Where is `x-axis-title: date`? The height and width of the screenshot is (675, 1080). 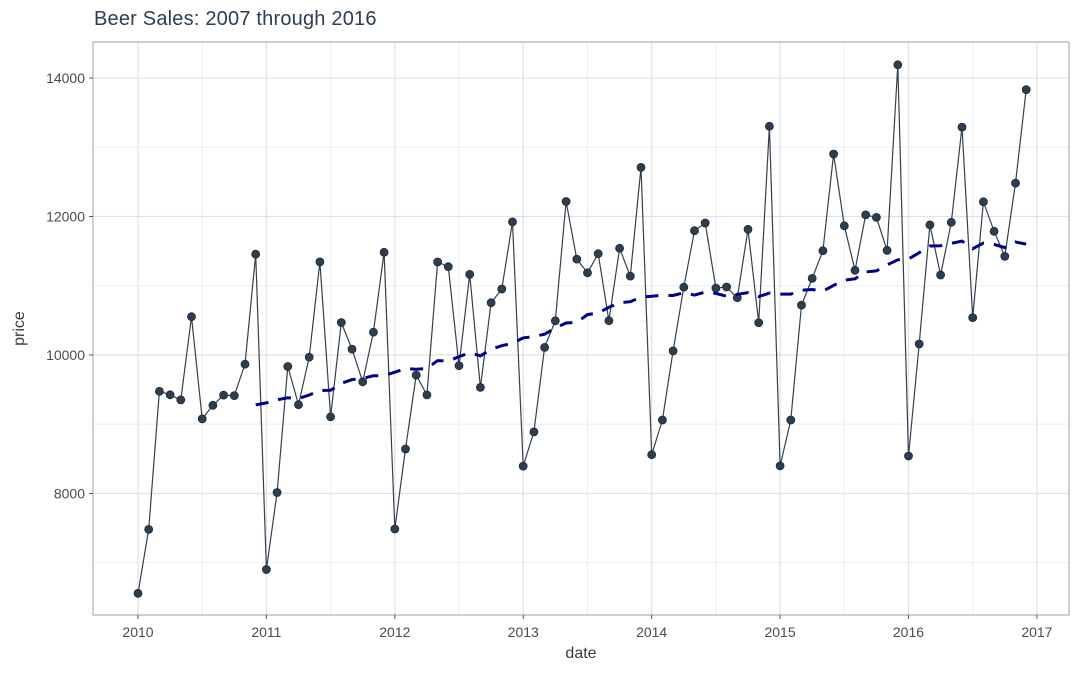
x-axis-title: date is located at coordinates (580, 653).